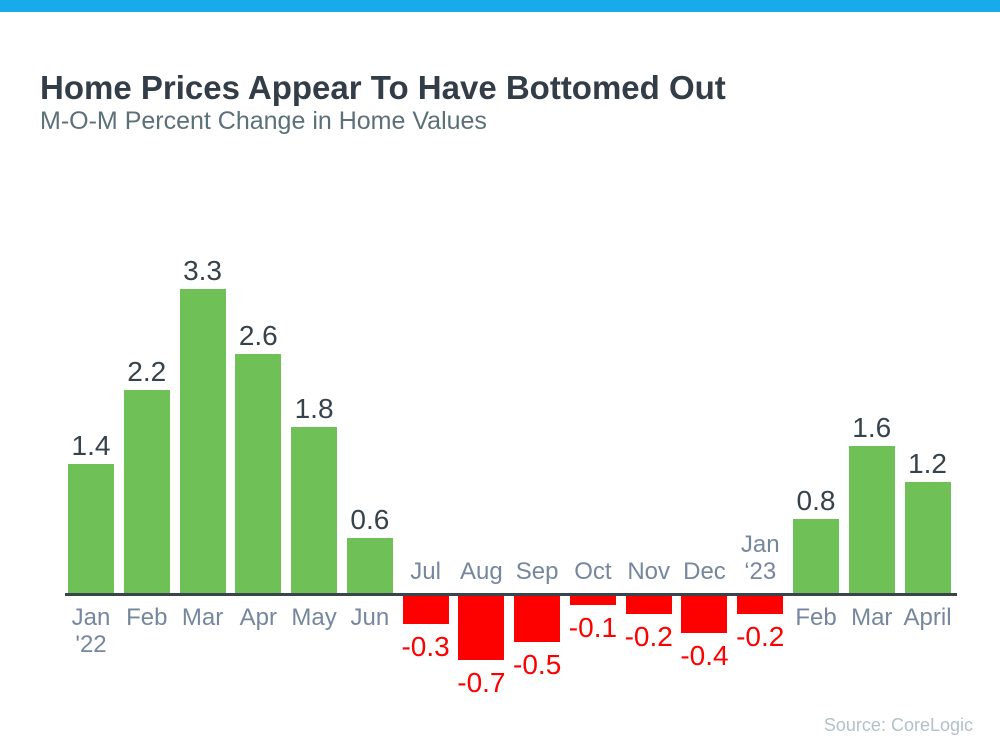 Image resolution: width=1000 pixels, height=750 pixels. Describe the element at coordinates (147, 372) in the screenshot. I see `bar-value-label: 2.2` at that location.